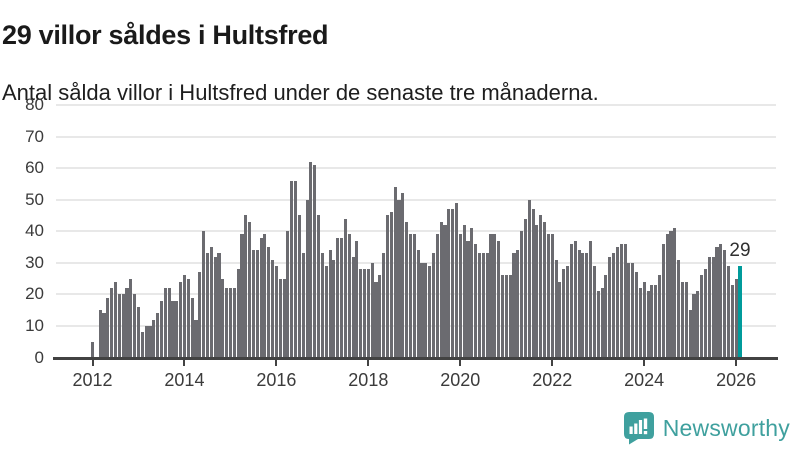 This screenshot has height=450, width=800. What do you see at coordinates (184, 379) in the screenshot?
I see `x-tick-label: 2014` at bounding box center [184, 379].